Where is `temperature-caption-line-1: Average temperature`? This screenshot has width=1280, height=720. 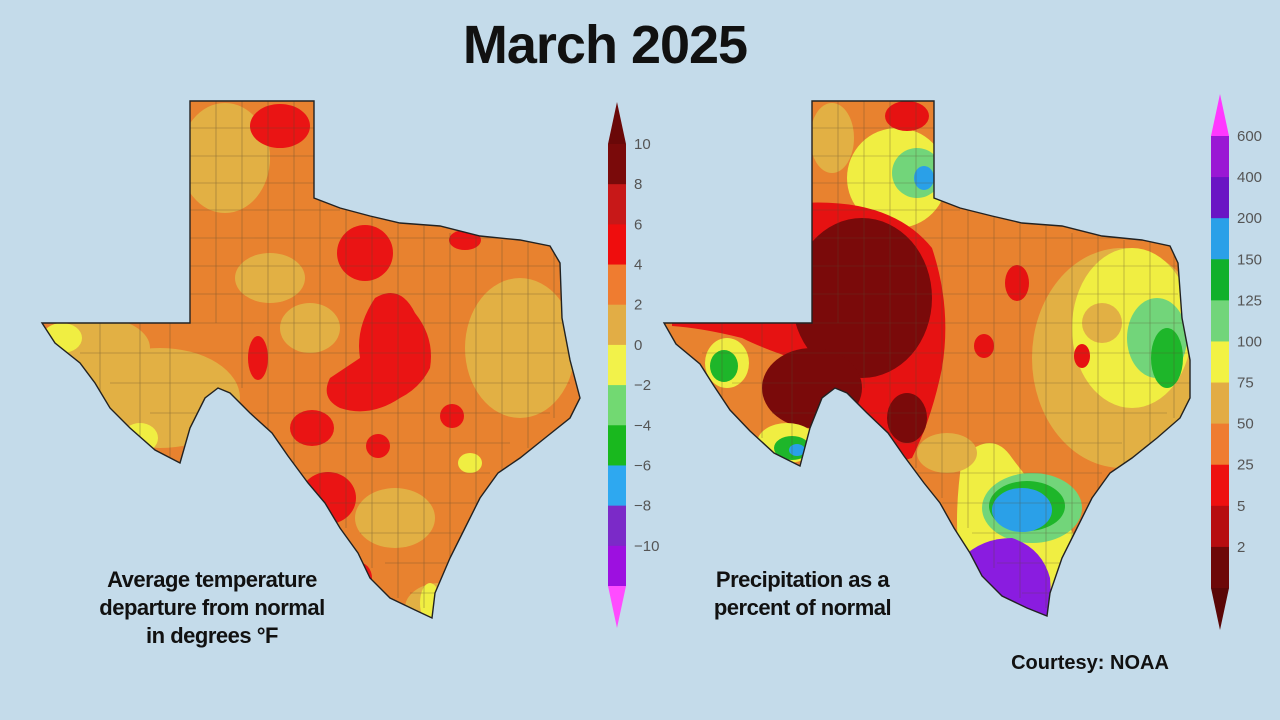
temperature-caption-line-1: Average temperature is located at coordinates (212, 579).